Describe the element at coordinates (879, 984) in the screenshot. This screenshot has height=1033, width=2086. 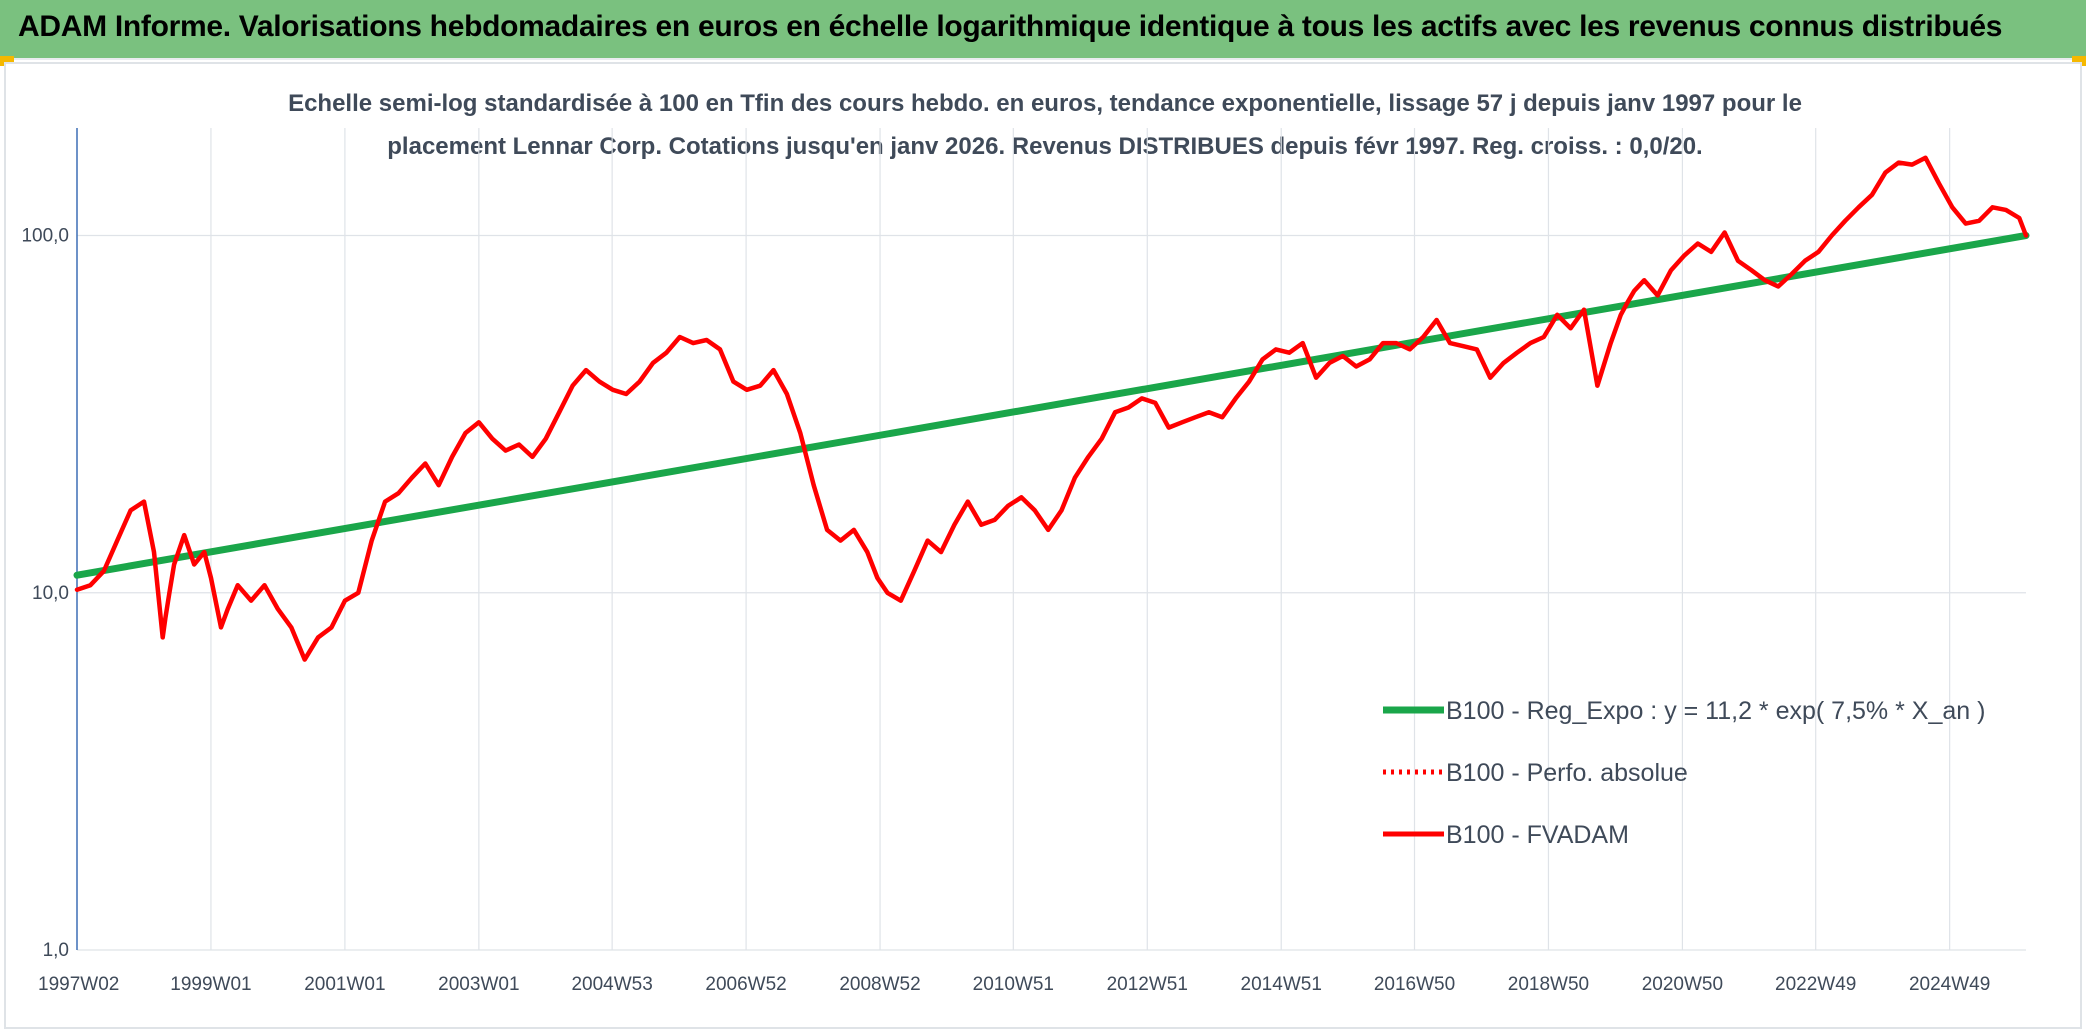
I see `x-tick-label: 2008W52` at that location.